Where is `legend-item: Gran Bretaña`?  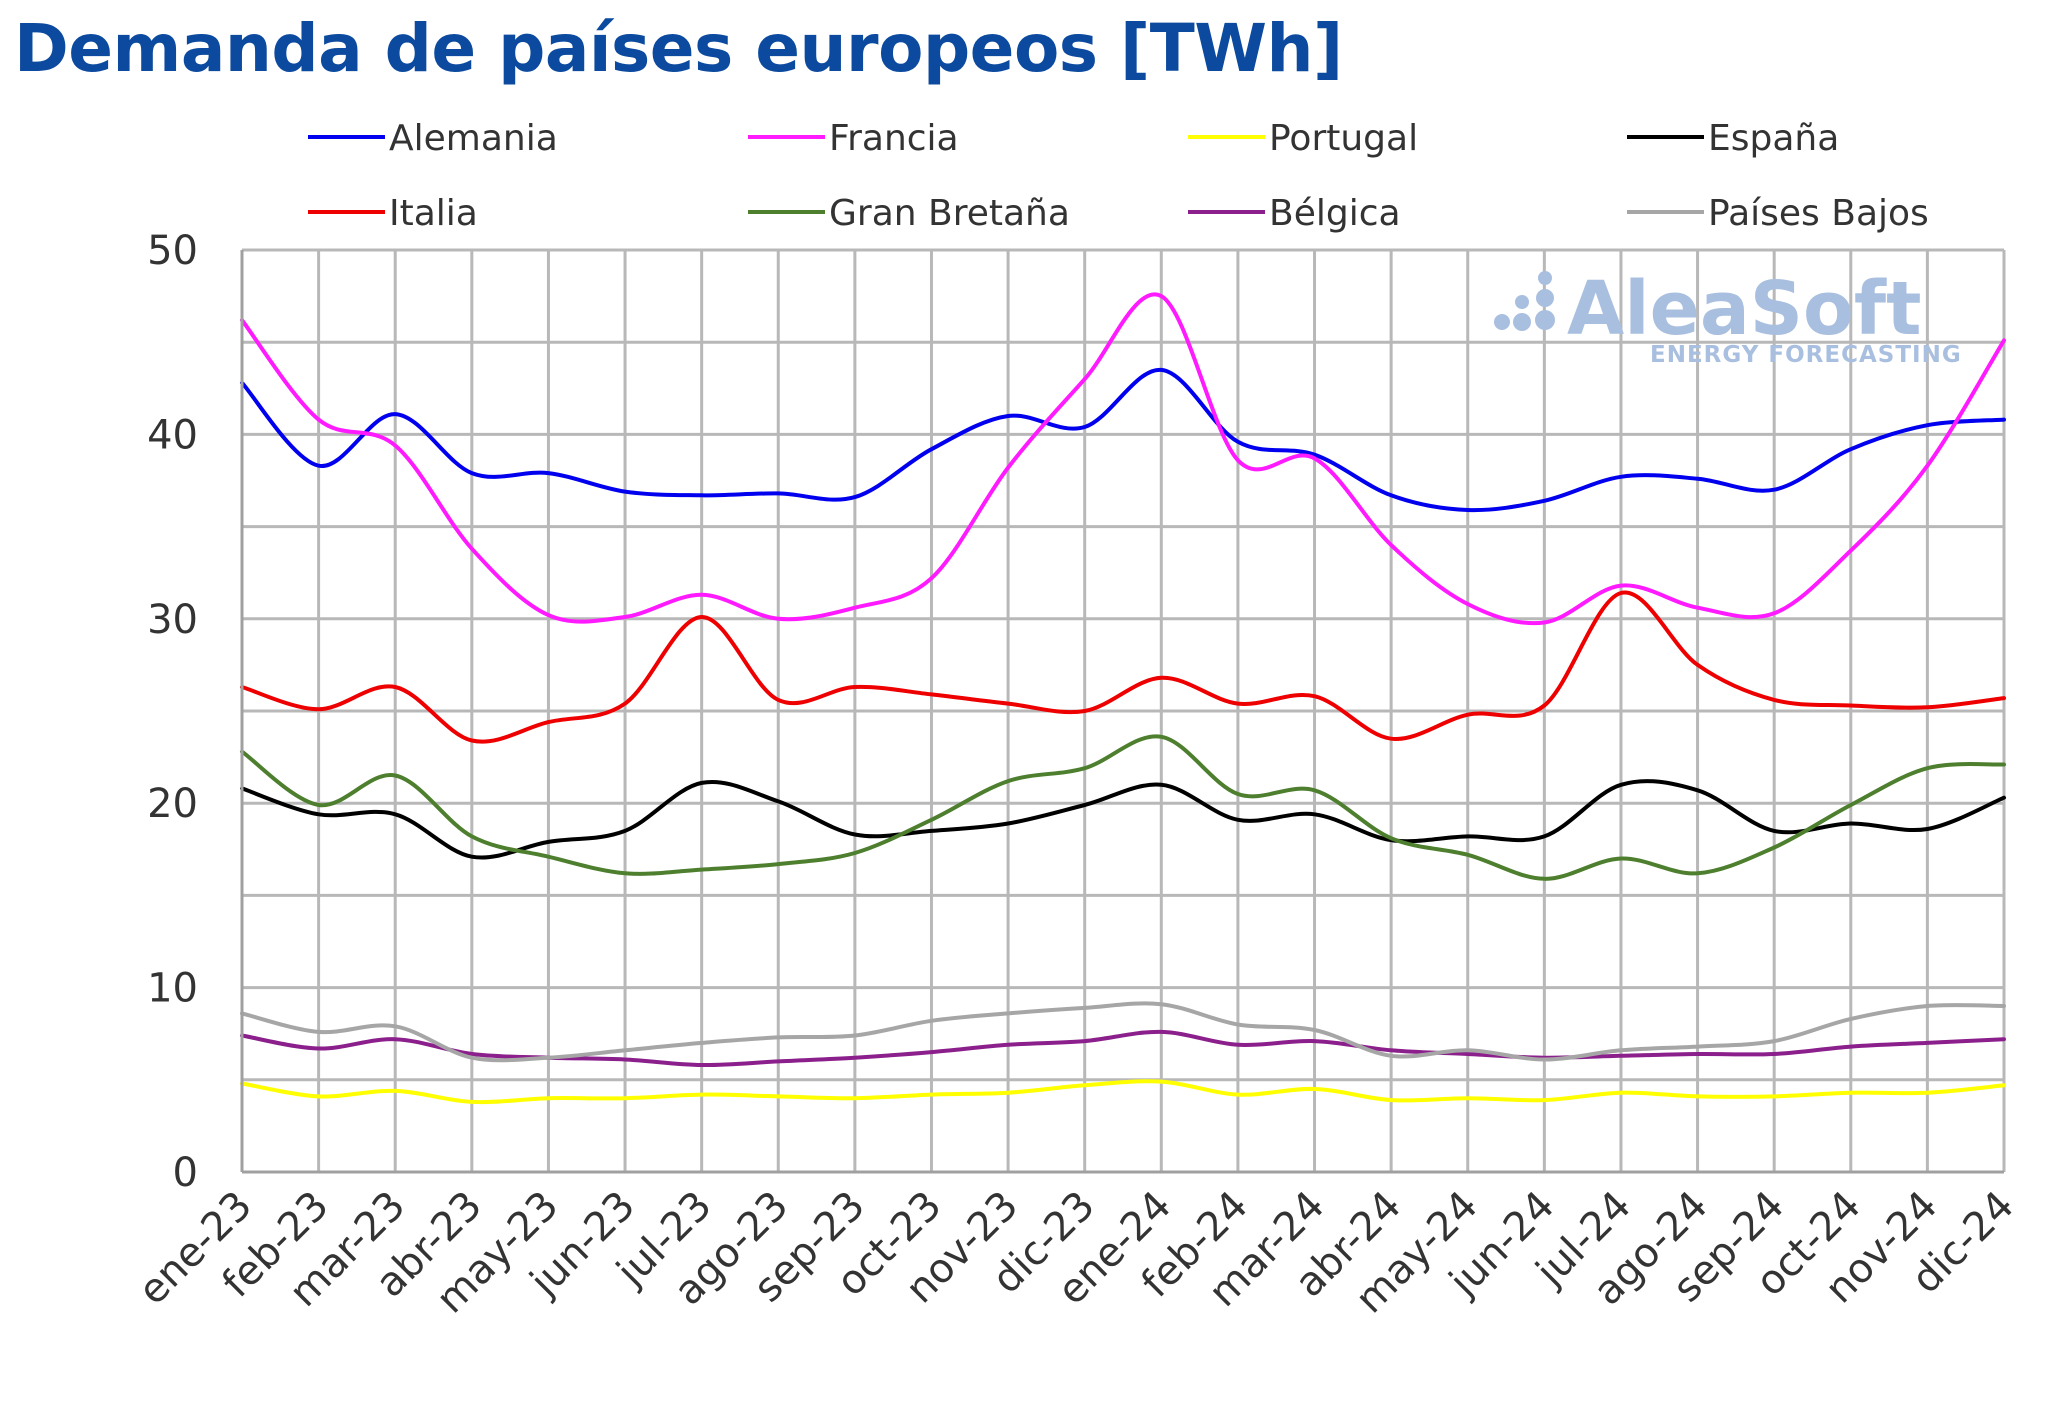 legend-item: Gran Bretaña is located at coordinates (909, 213).